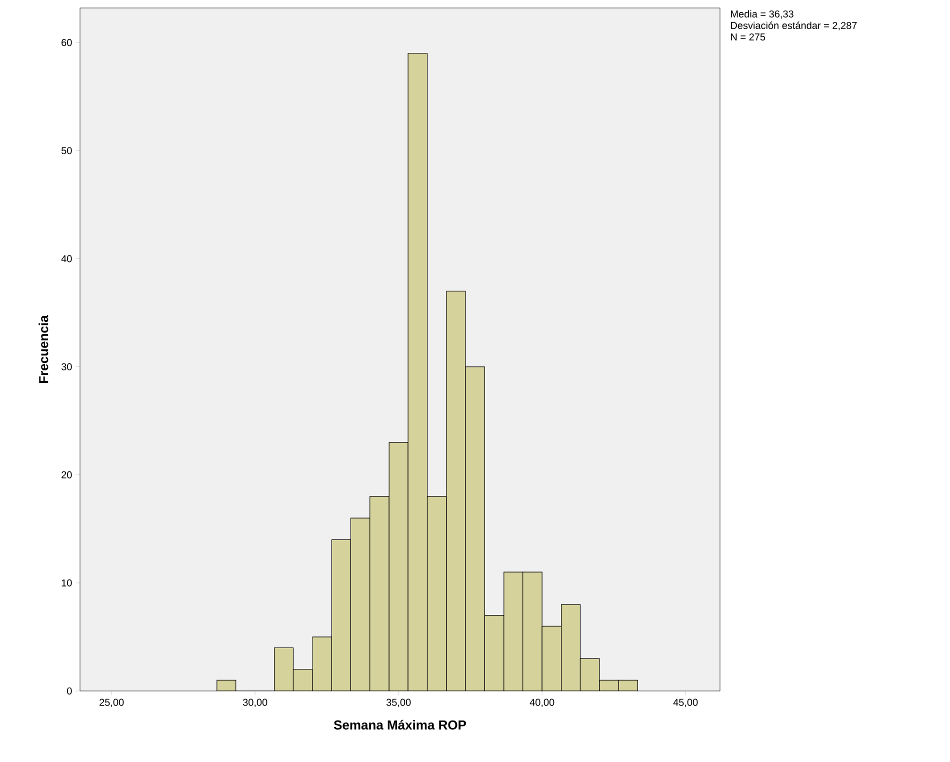 Image resolution: width=950 pixels, height=762 pixels. I want to click on y-tick-label: 0, so click(69, 691).